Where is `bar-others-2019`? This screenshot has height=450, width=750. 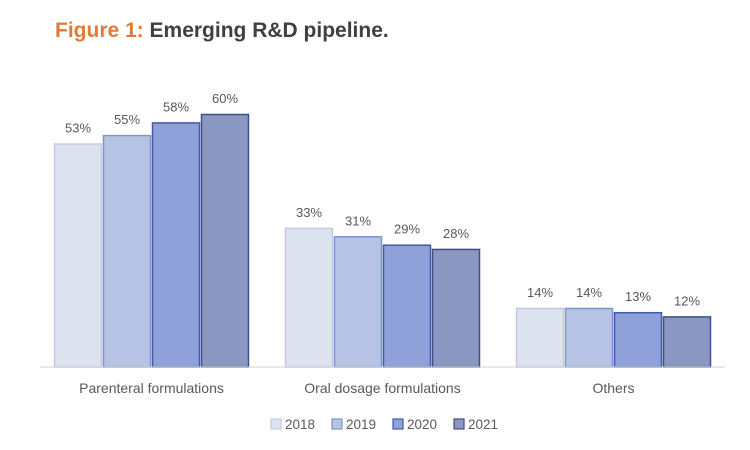
bar-others-2019 is located at coordinates (589, 337).